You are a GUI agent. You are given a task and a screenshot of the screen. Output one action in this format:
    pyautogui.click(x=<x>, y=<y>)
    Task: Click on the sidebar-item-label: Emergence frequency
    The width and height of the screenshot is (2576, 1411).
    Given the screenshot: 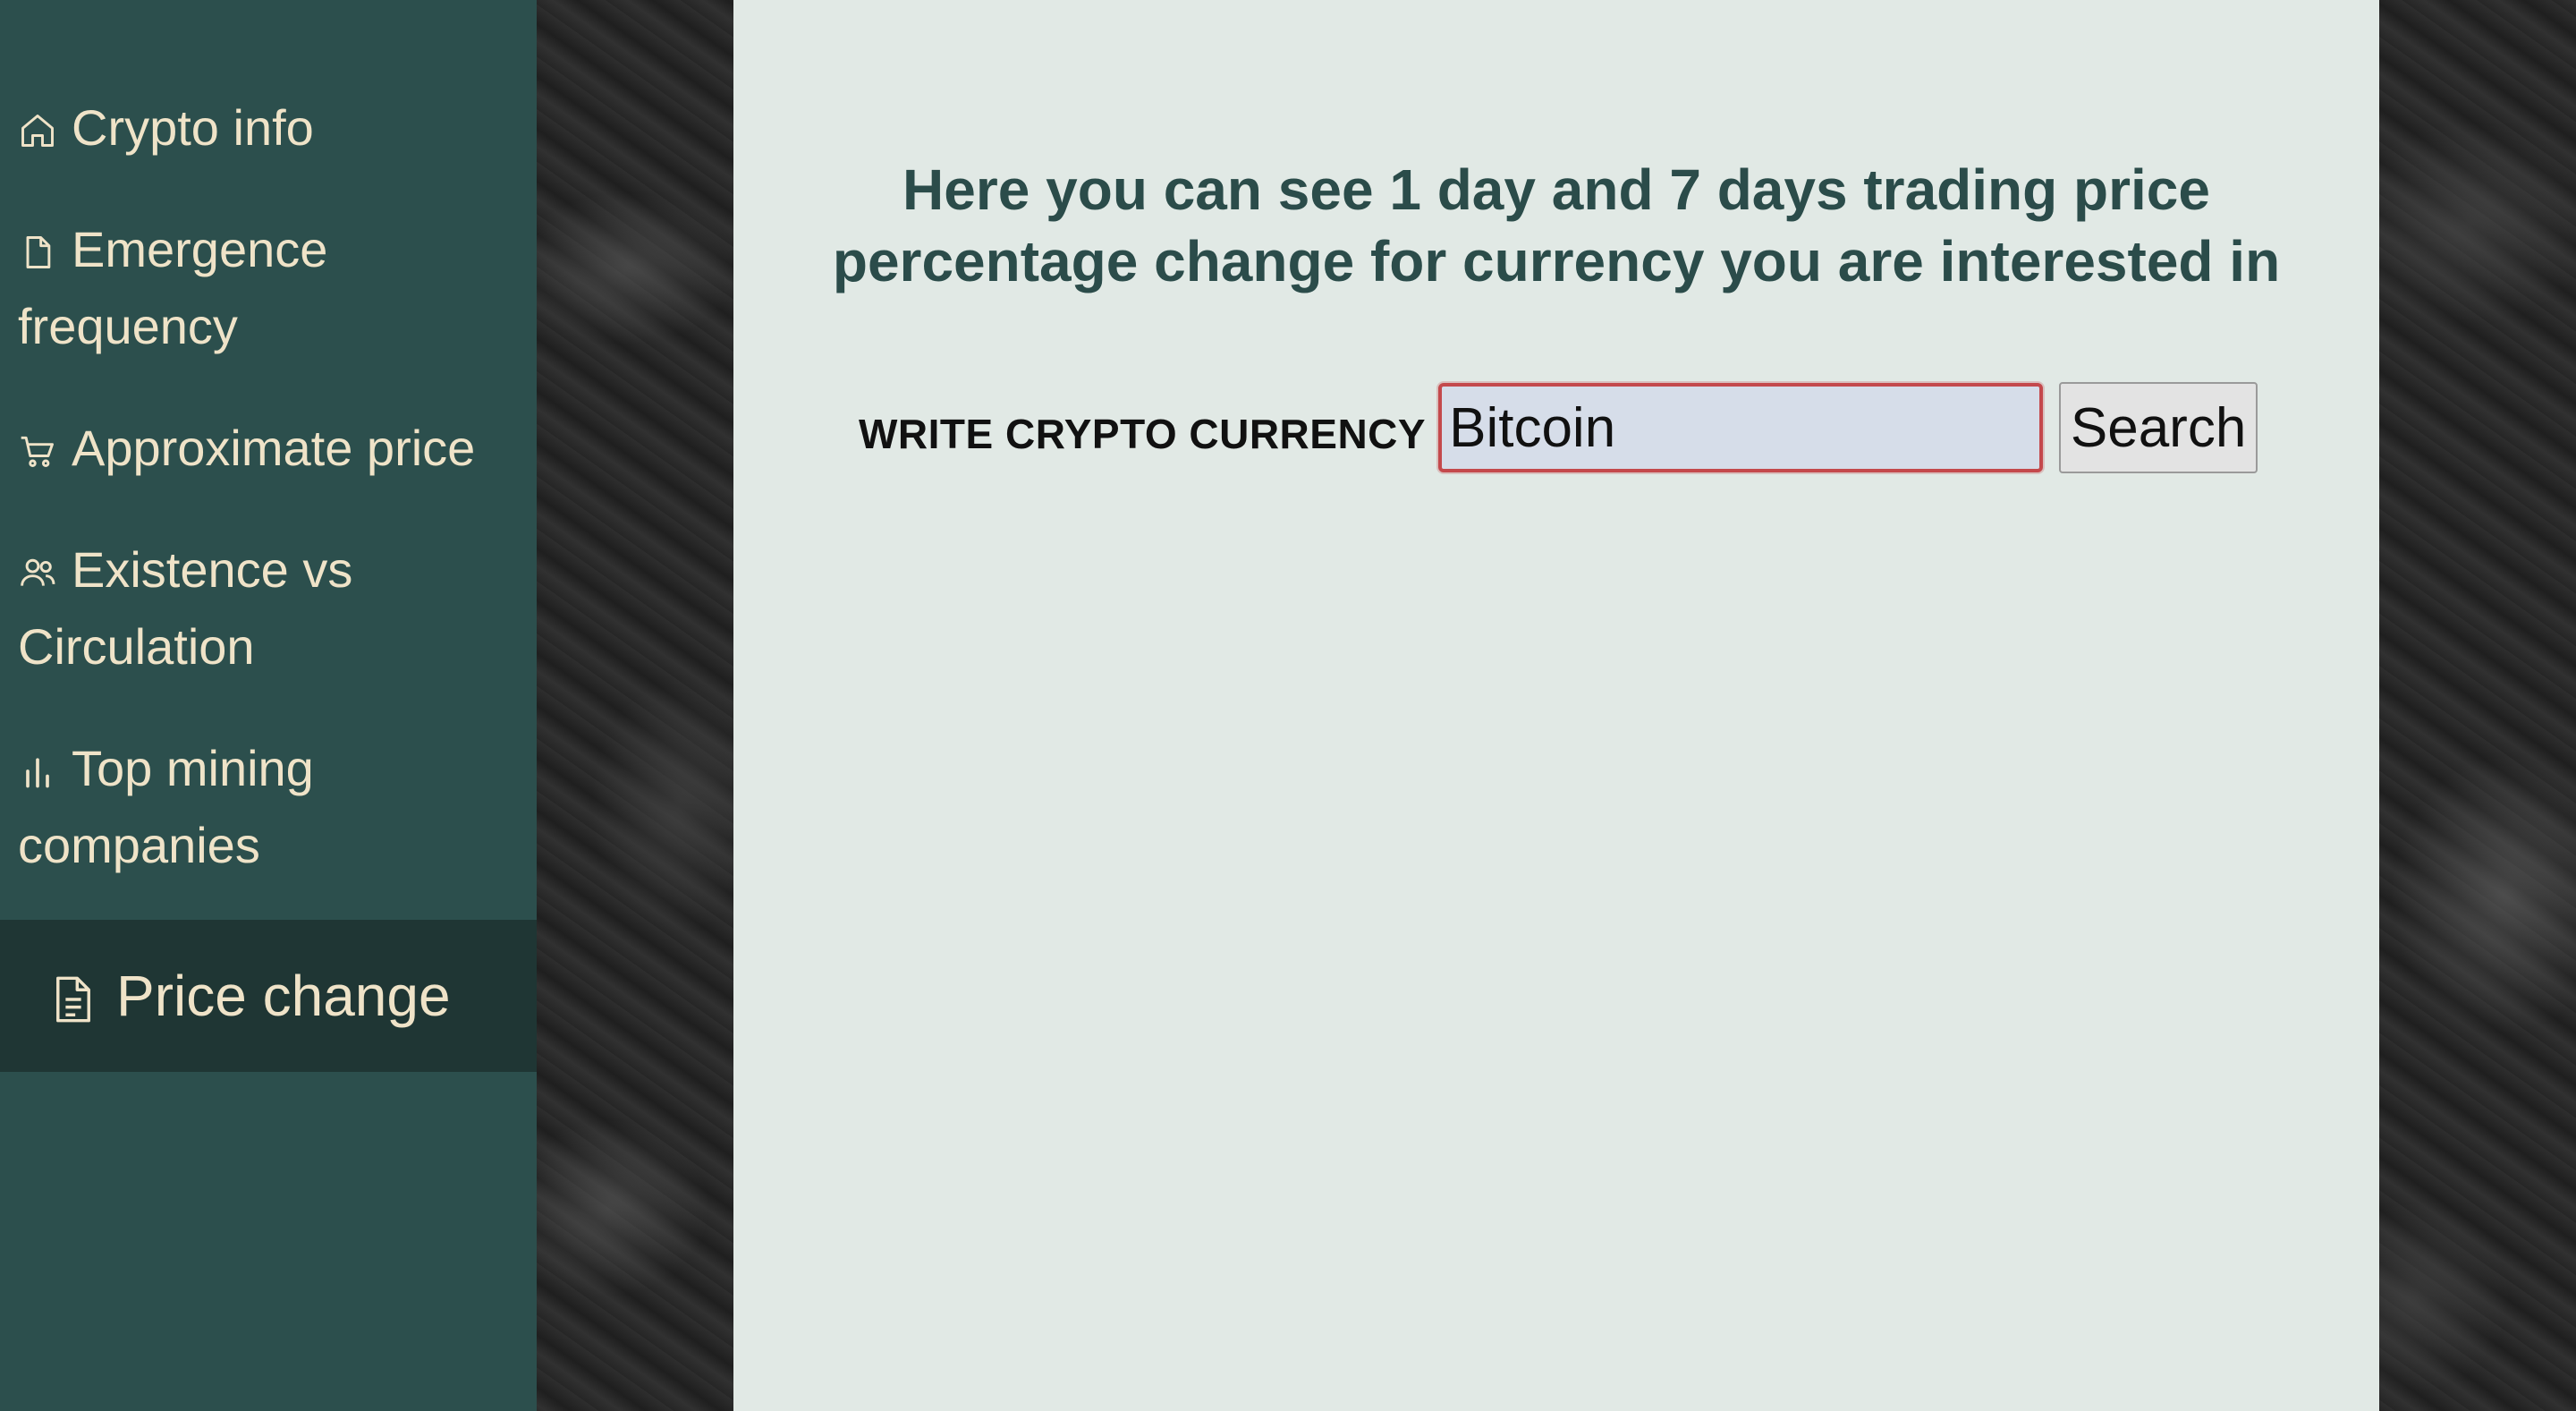 What is the action you would take?
    pyautogui.click(x=173, y=287)
    